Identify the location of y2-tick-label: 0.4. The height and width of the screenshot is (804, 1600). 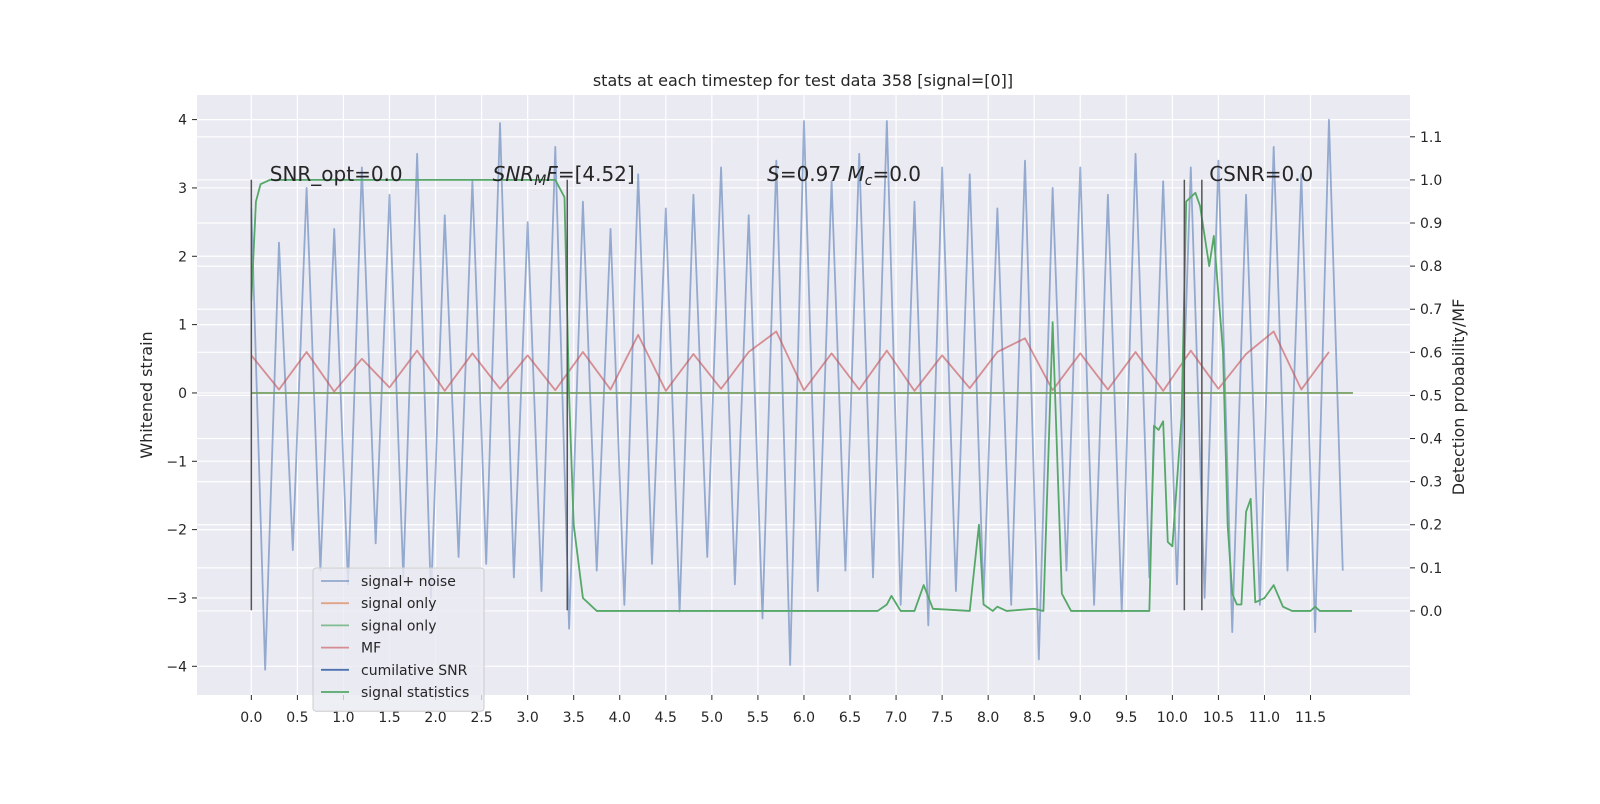
(1431, 440).